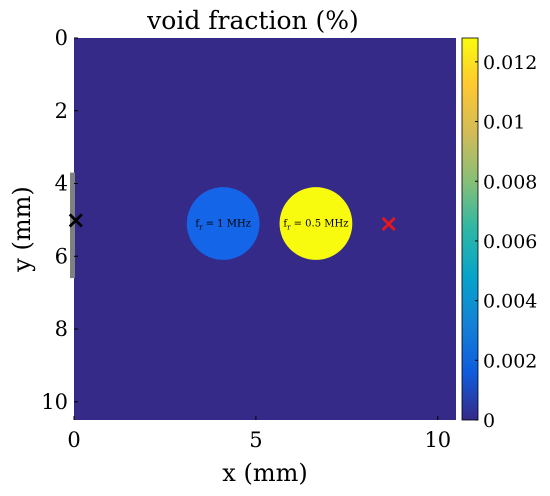 This screenshot has width=550, height=496. What do you see at coordinates (61, 184) in the screenshot?
I see `y-tick-label: 4` at bounding box center [61, 184].